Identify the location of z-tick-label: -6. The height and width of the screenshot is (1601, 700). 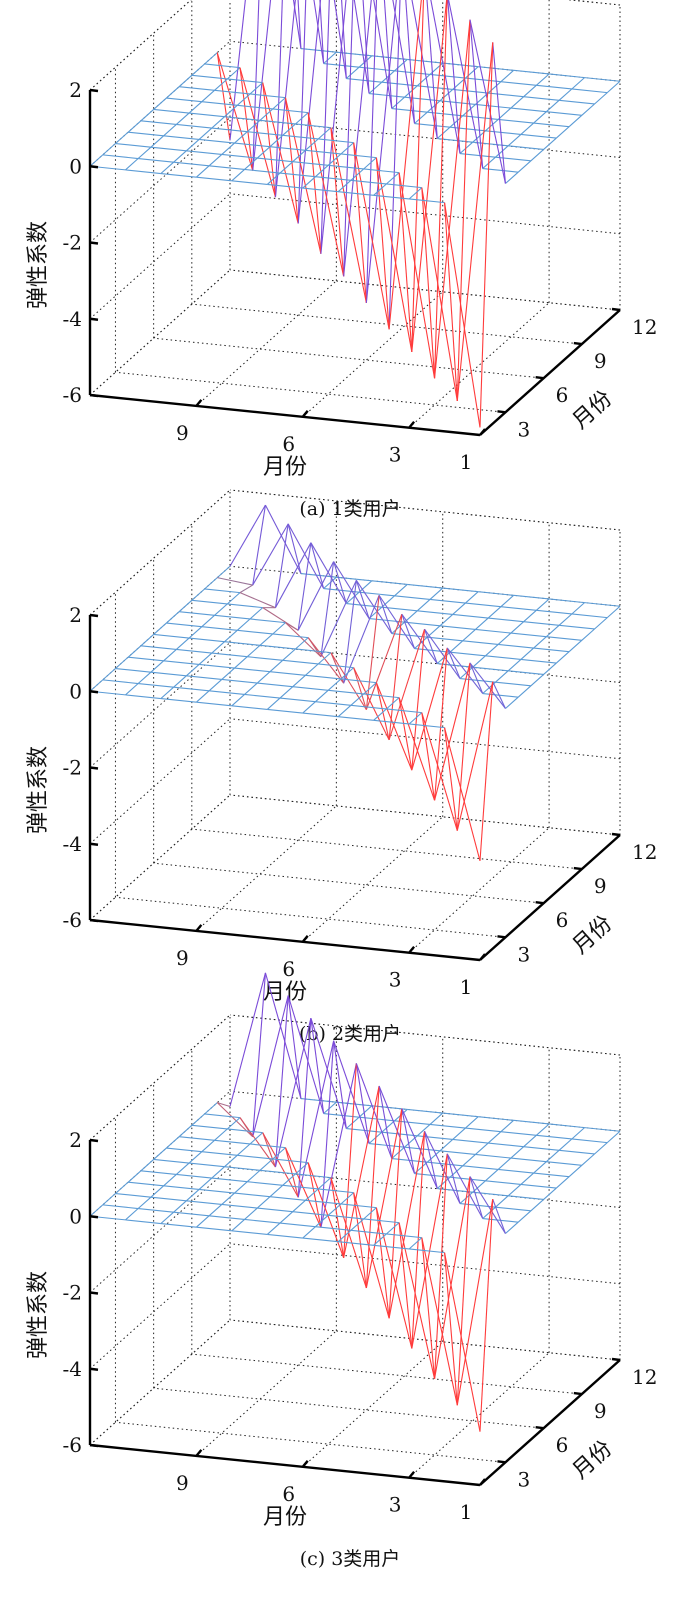
(72, 395).